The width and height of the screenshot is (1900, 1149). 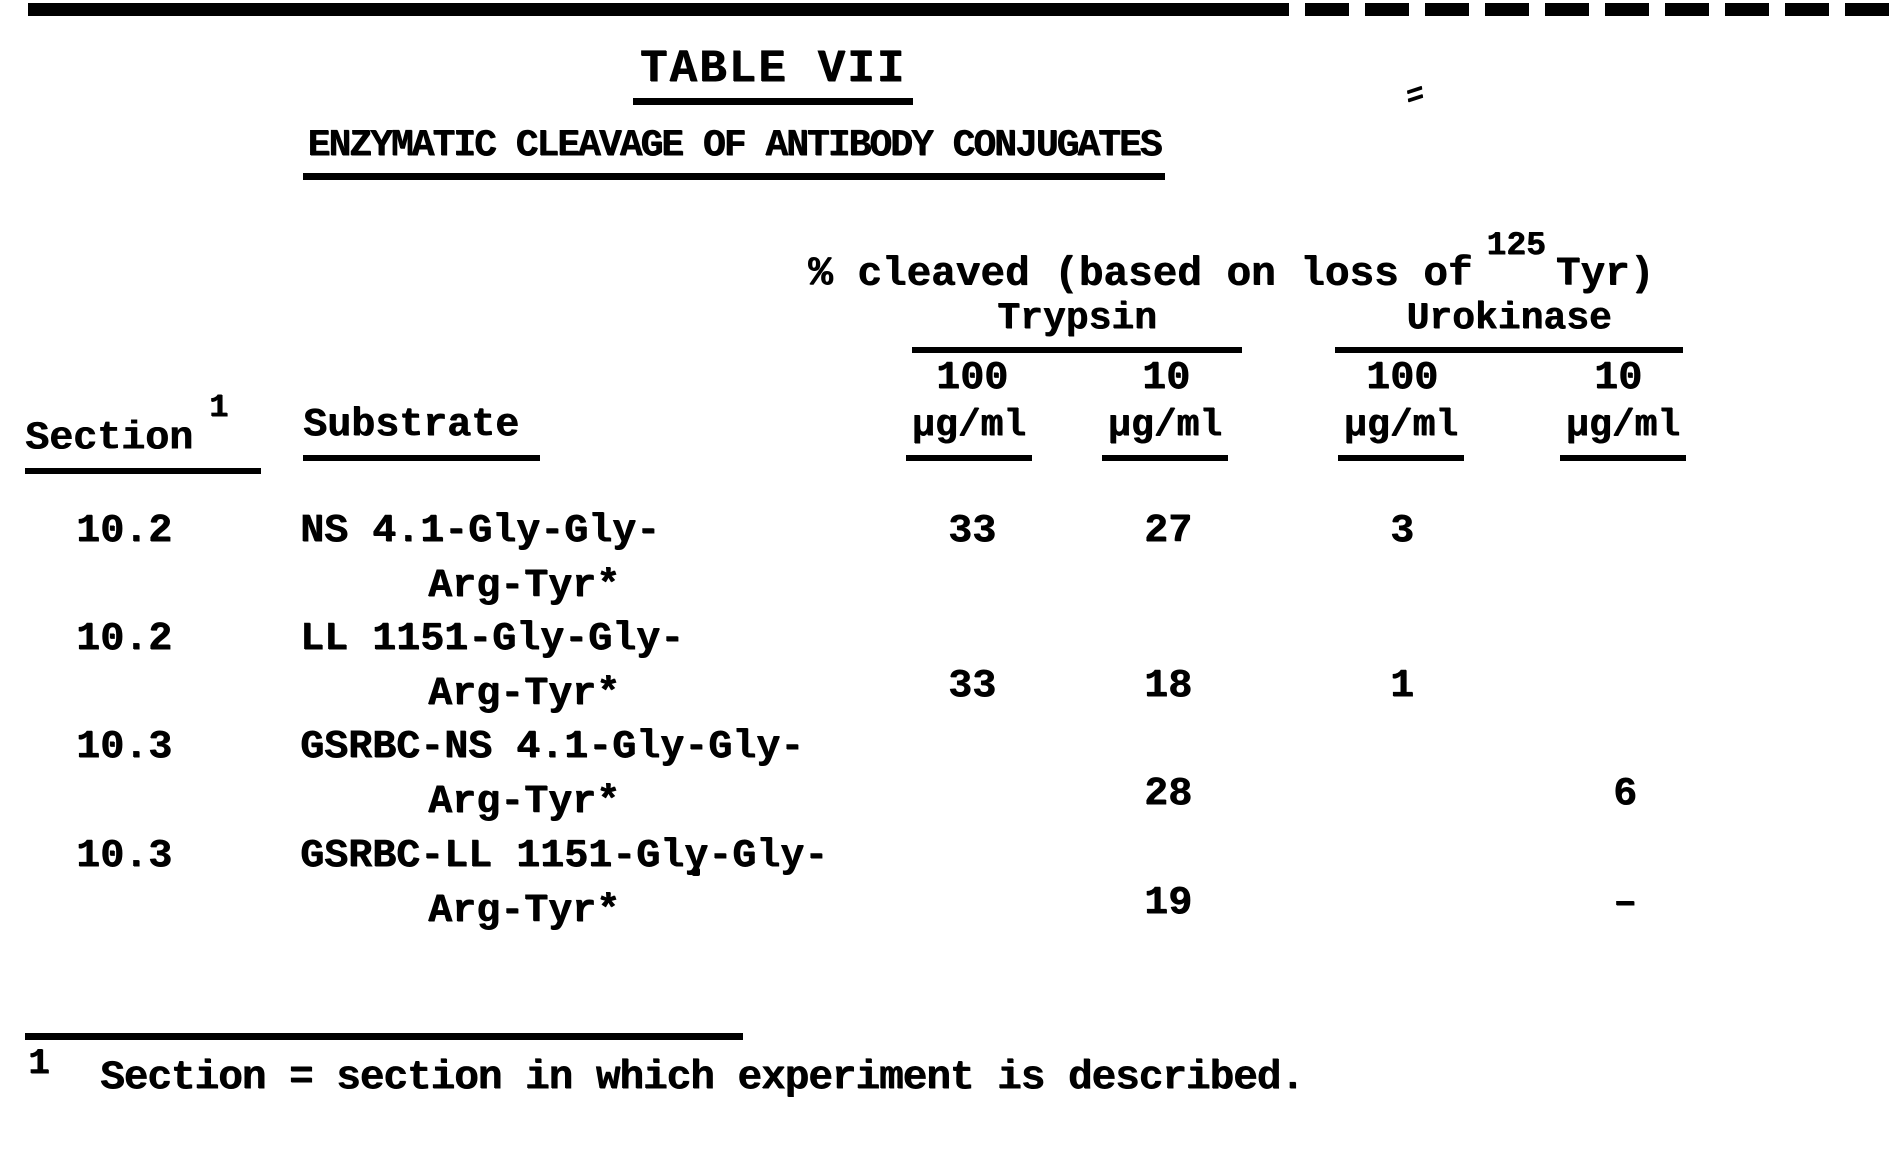 I want to click on value-urokinase-100: 1, so click(x=1401, y=686).